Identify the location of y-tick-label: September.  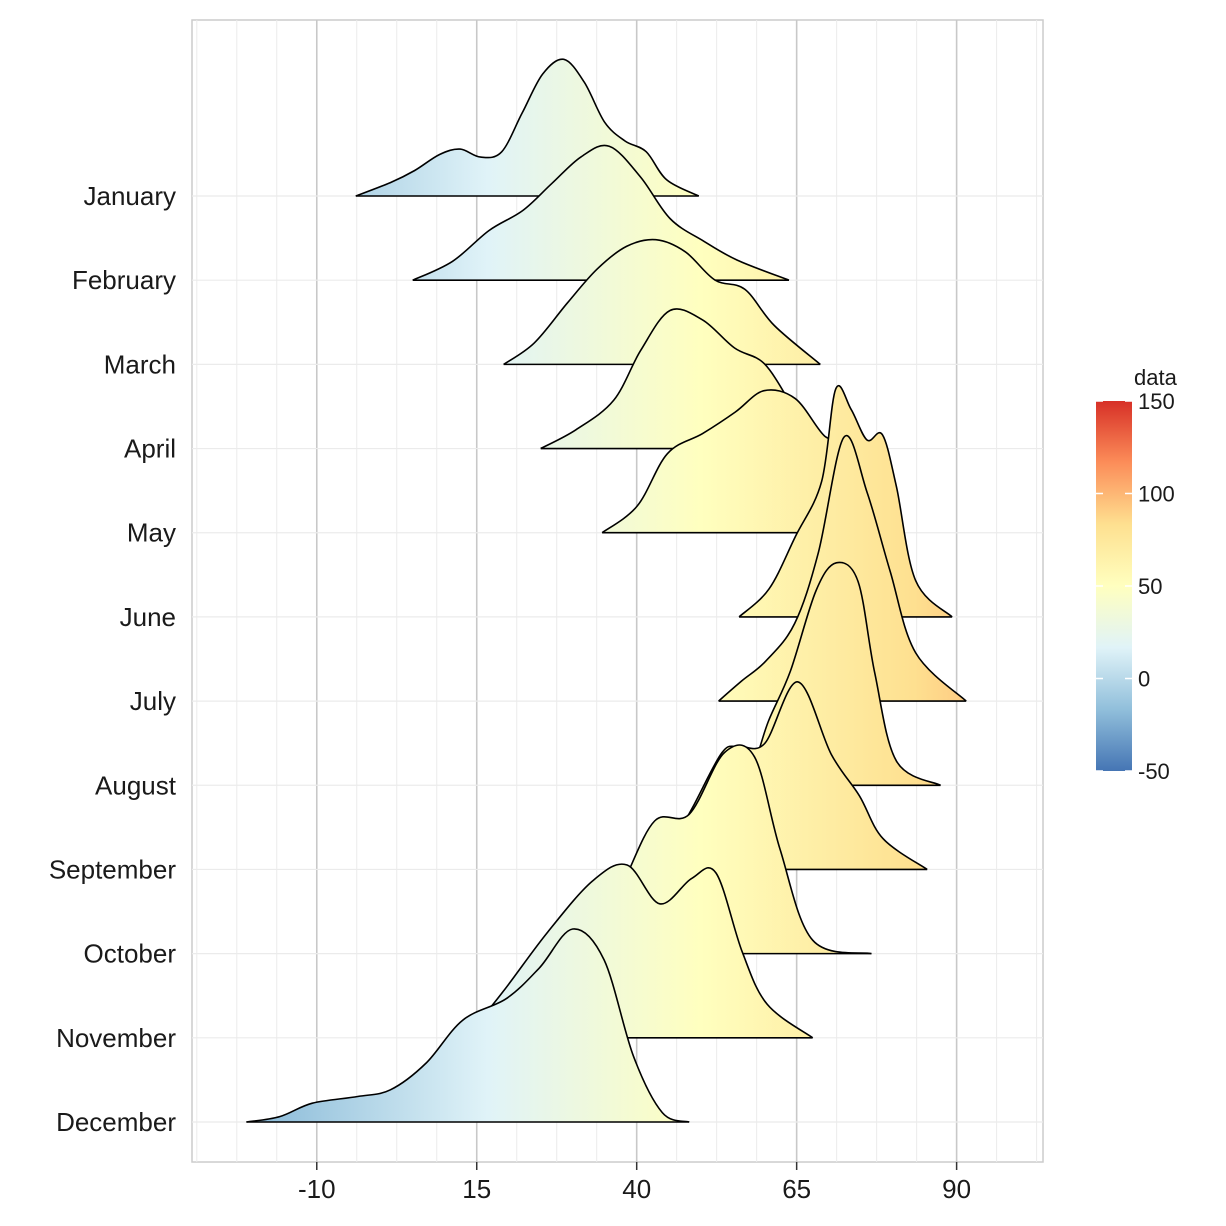
(113, 869).